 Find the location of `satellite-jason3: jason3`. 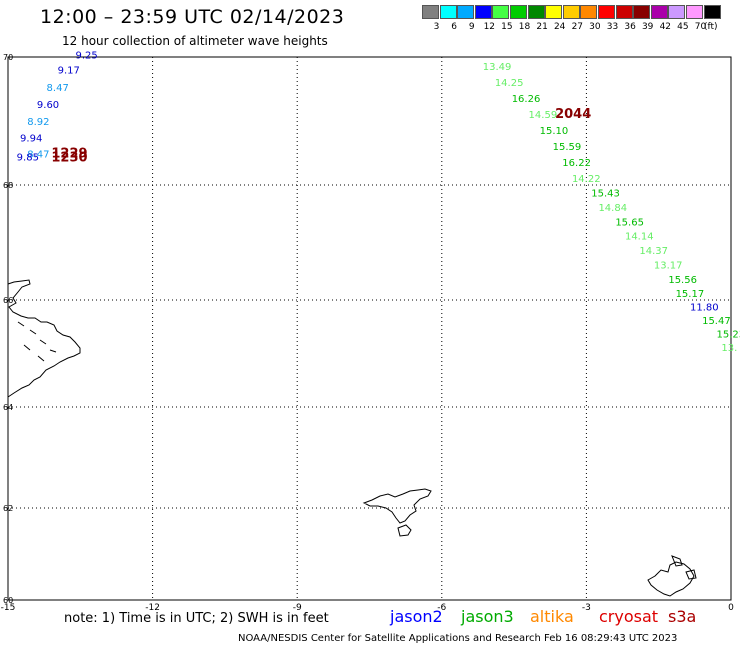

satellite-jason3: jason3 is located at coordinates (487, 616).